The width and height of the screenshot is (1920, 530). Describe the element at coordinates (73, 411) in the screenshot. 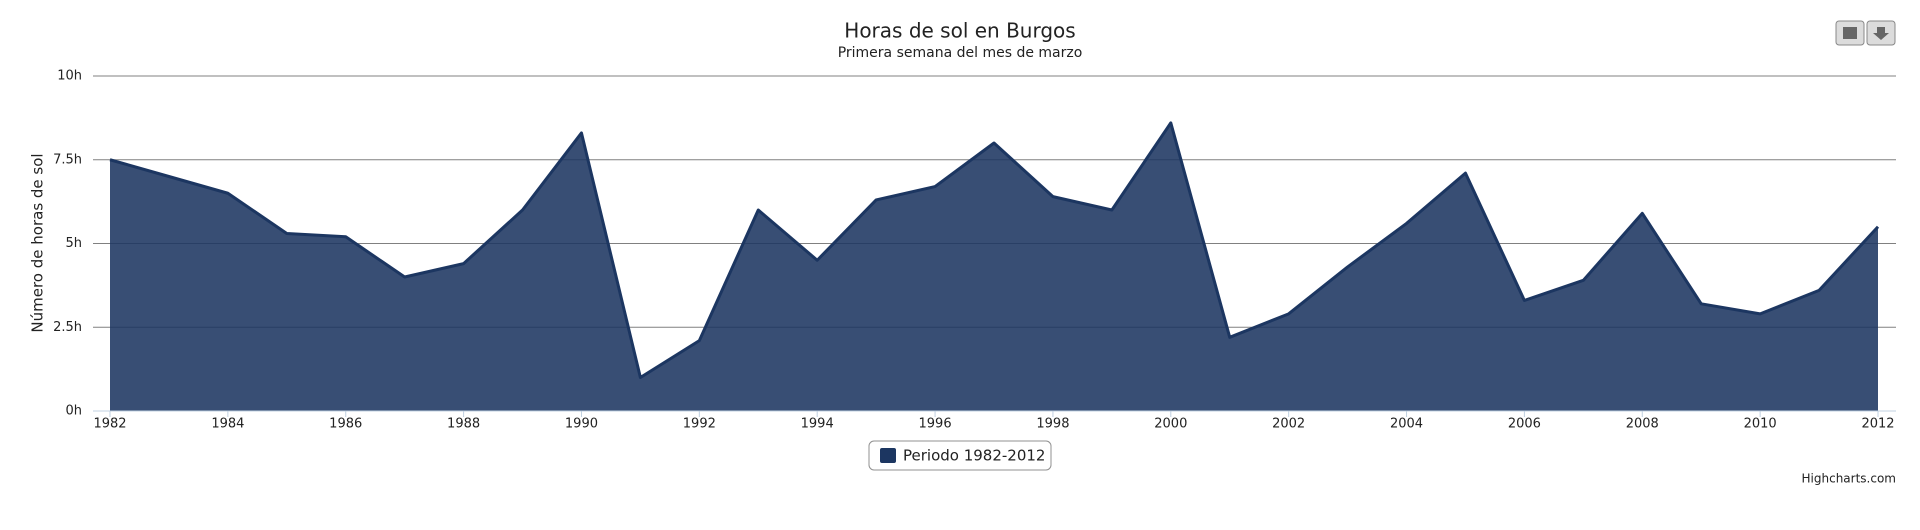

I see `y-tick-label: 0h` at that location.